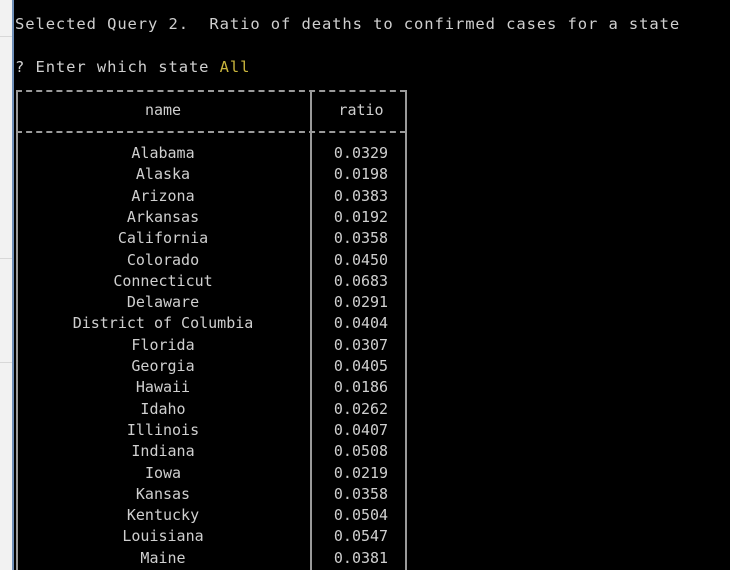 The image size is (730, 570). Describe the element at coordinates (163, 216) in the screenshot. I see `state-name: Arkansas` at that location.